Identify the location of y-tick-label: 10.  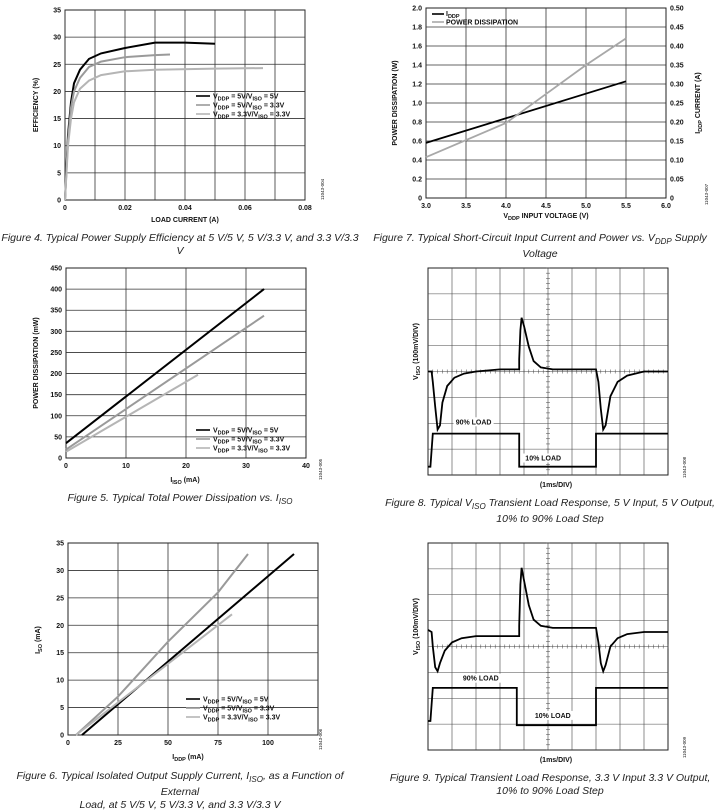
(60, 681).